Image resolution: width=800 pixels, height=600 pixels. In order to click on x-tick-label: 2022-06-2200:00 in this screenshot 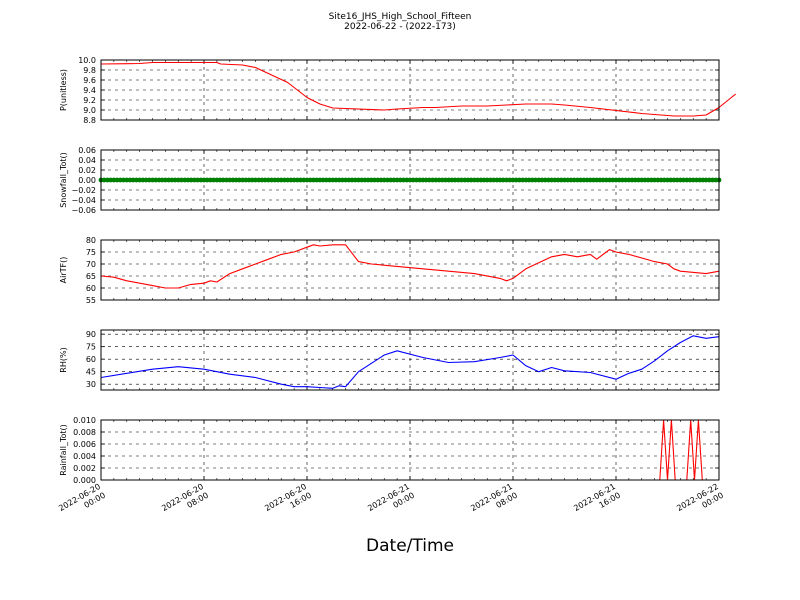, I will do `click(700, 502)`.